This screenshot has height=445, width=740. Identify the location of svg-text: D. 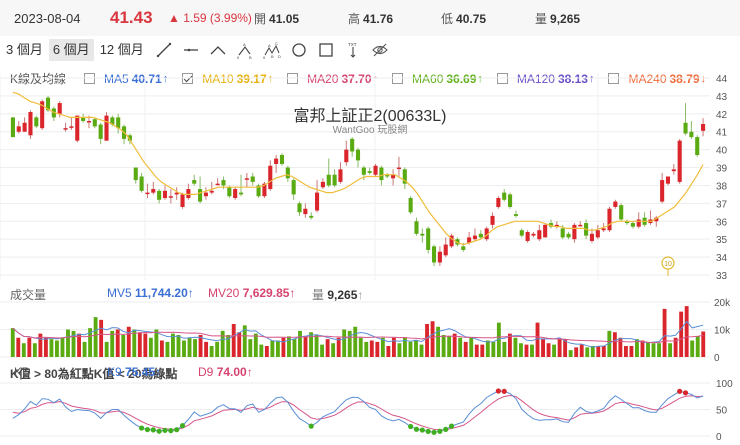
(279, 56).